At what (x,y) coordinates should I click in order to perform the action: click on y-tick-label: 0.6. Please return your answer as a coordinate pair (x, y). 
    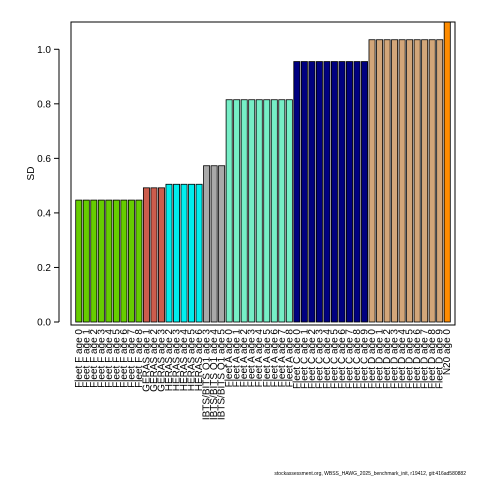
    Looking at the image, I should click on (44, 159).